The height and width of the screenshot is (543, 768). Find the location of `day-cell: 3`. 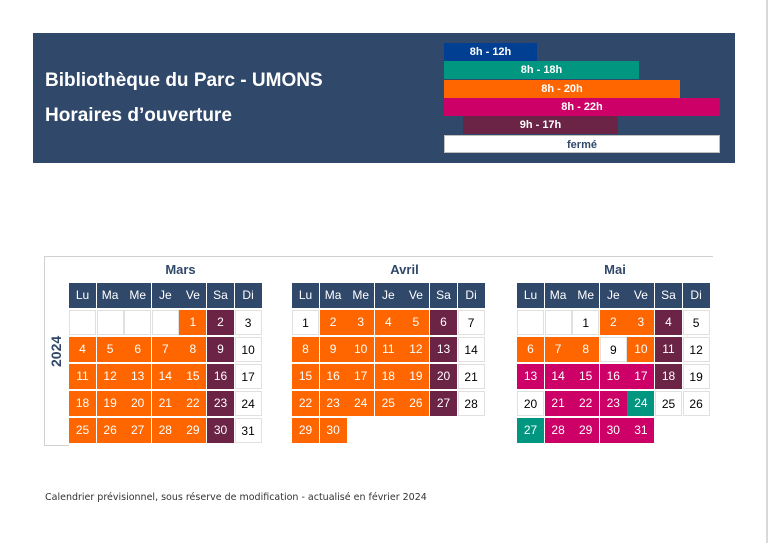

day-cell: 3 is located at coordinates (361, 322).